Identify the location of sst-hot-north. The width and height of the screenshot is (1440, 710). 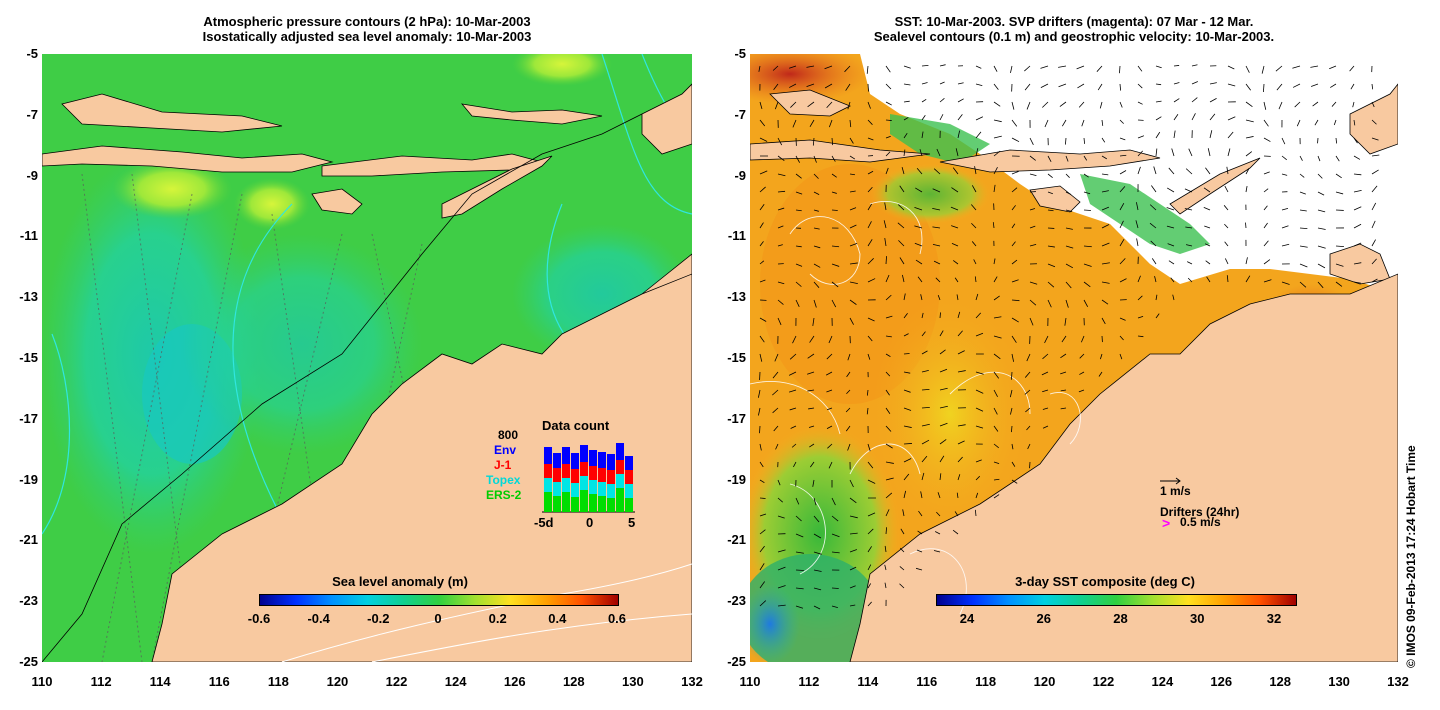
(810, 79).